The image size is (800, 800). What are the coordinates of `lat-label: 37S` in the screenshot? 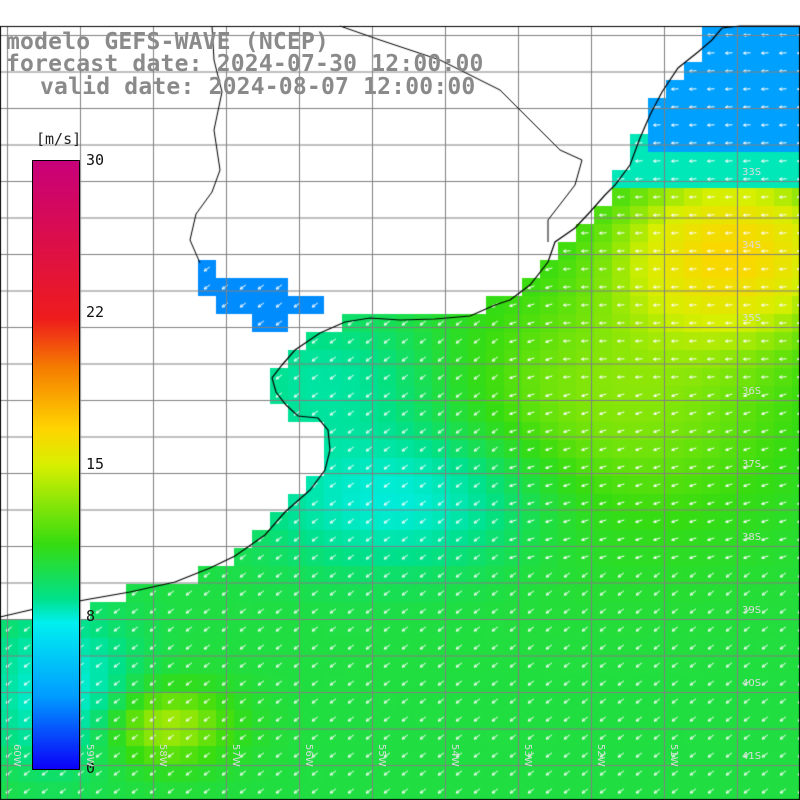 It's located at (752, 464).